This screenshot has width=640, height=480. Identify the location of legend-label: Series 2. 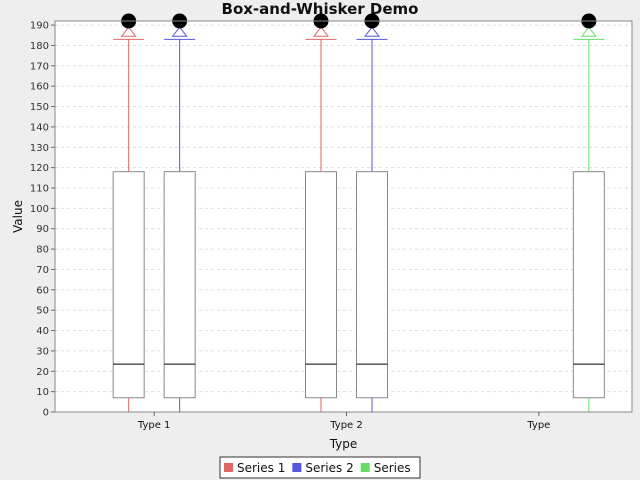
(329, 468).